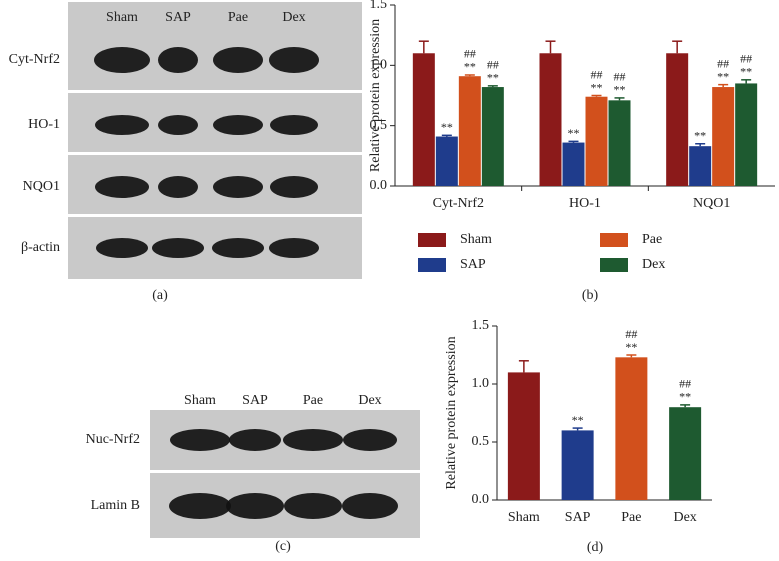  I want to click on x-tick-label: Dex, so click(684, 517).